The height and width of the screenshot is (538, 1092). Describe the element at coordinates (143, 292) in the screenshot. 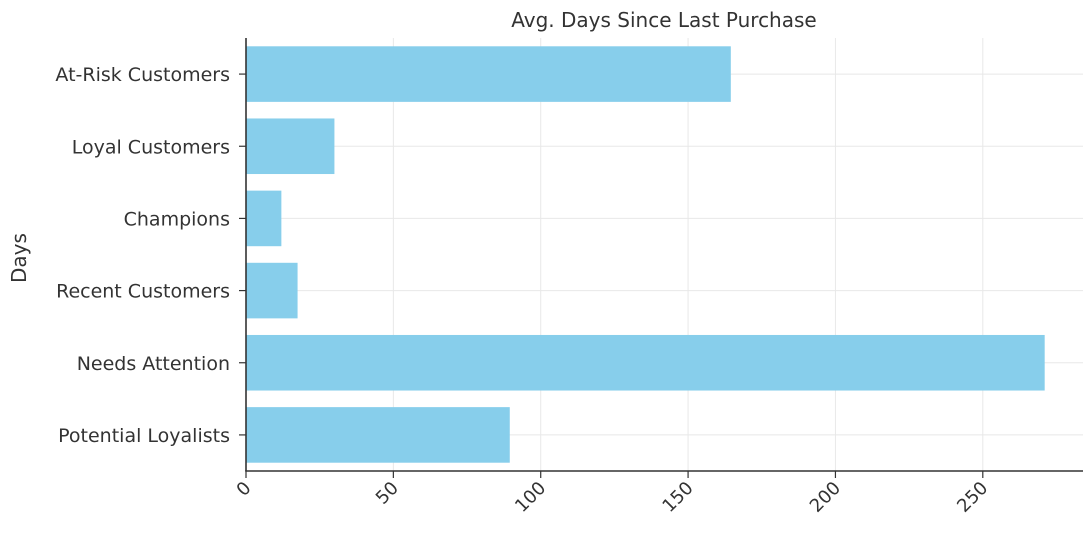

I see `category-label: Recent Customers` at that location.